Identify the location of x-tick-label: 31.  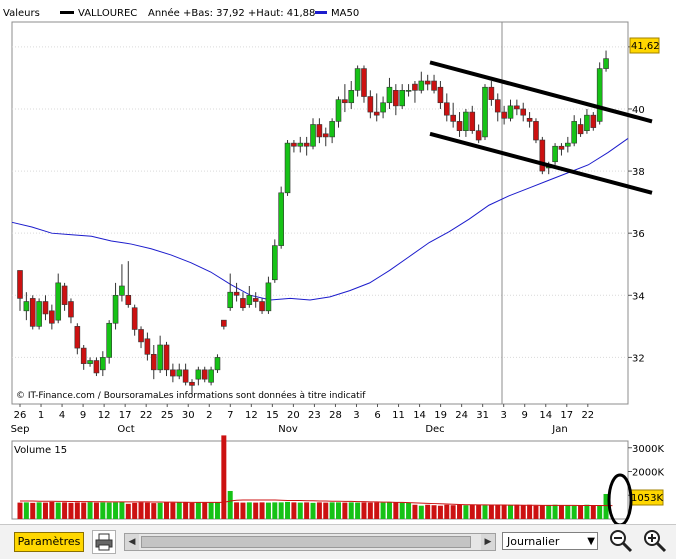
(482, 415).